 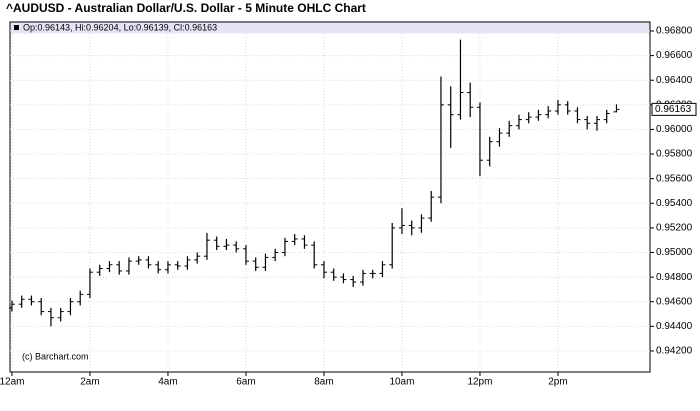 What do you see at coordinates (674, 351) in the screenshot?
I see `y-tick-label: 0.94200` at bounding box center [674, 351].